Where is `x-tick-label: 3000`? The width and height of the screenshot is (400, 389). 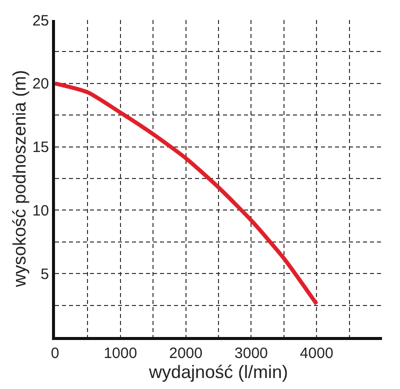
x-tick-label: 3000 is located at coordinates (251, 353).